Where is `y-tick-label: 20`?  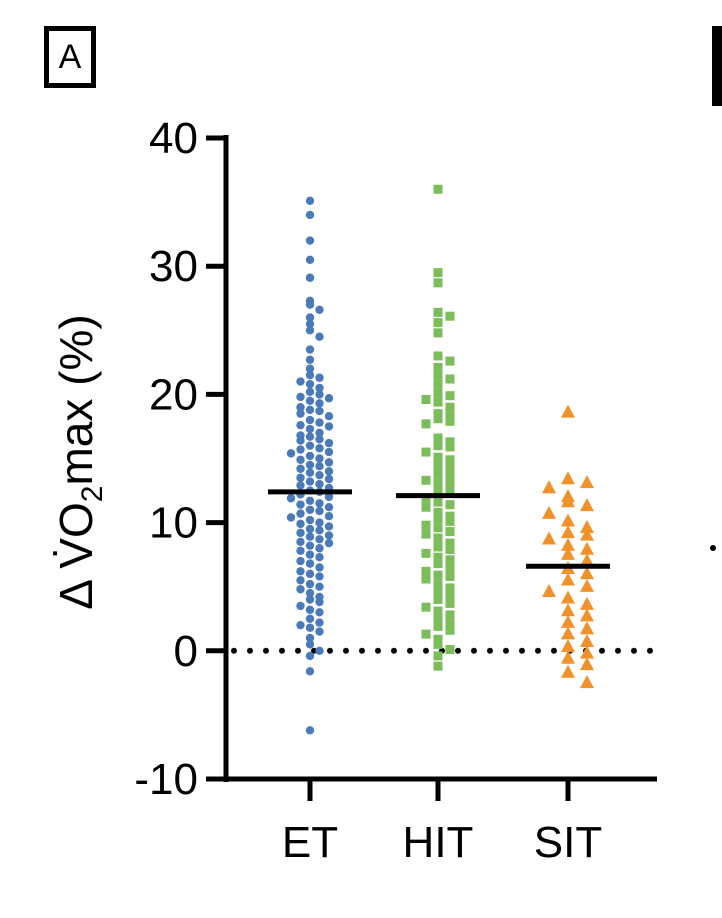
y-tick-label: 20 is located at coordinates (173, 394).